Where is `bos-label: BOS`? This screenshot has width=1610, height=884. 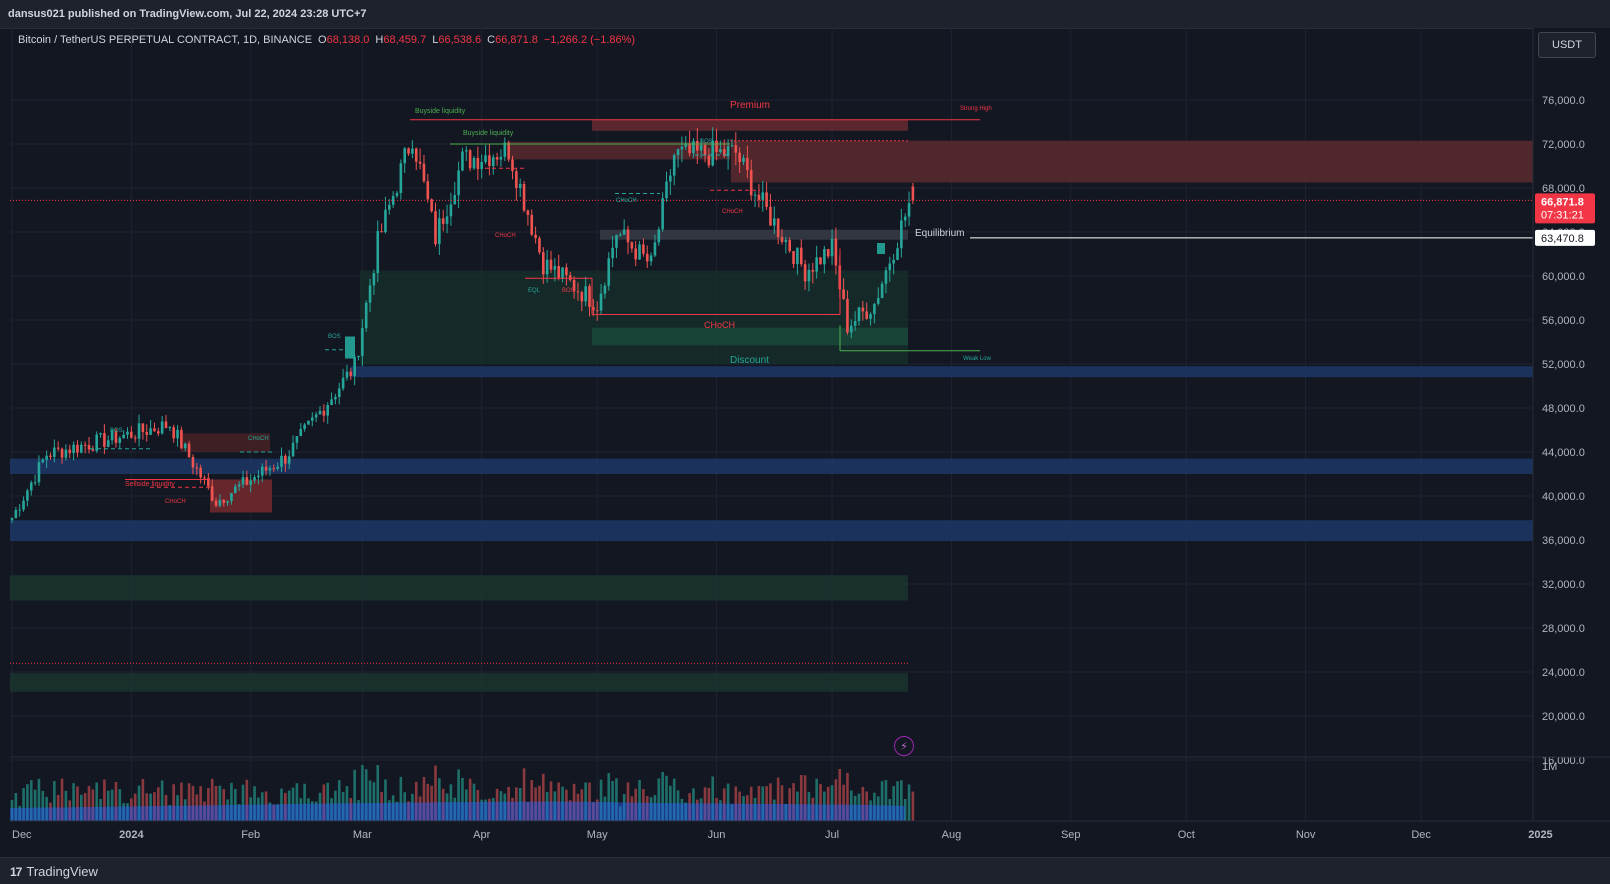 bos-label: BOS is located at coordinates (568, 291).